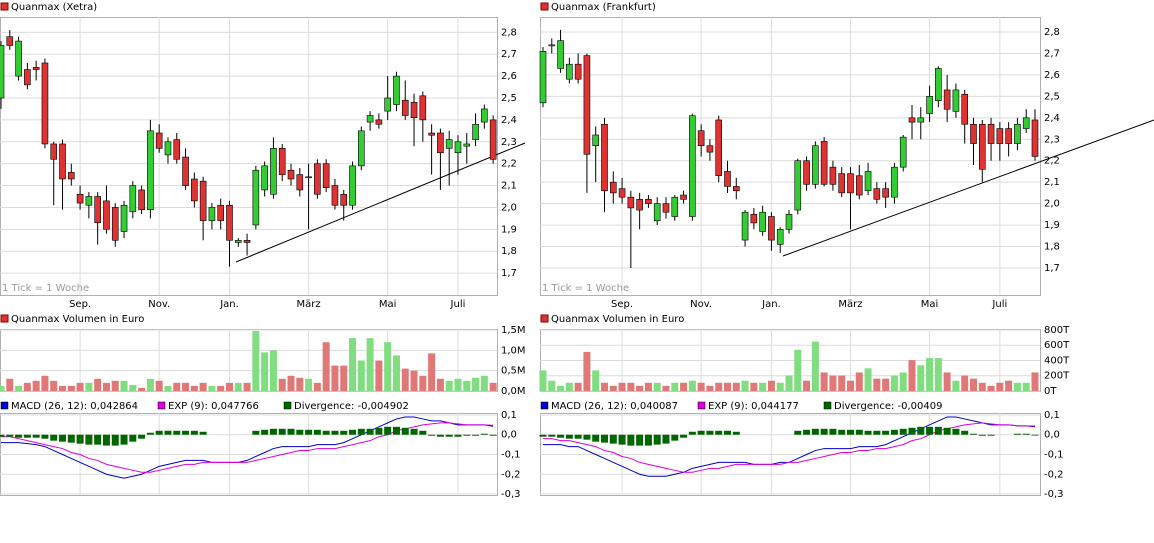 The height and width of the screenshot is (543, 1154). I want to click on y-tick-label: 200T, so click(1057, 376).